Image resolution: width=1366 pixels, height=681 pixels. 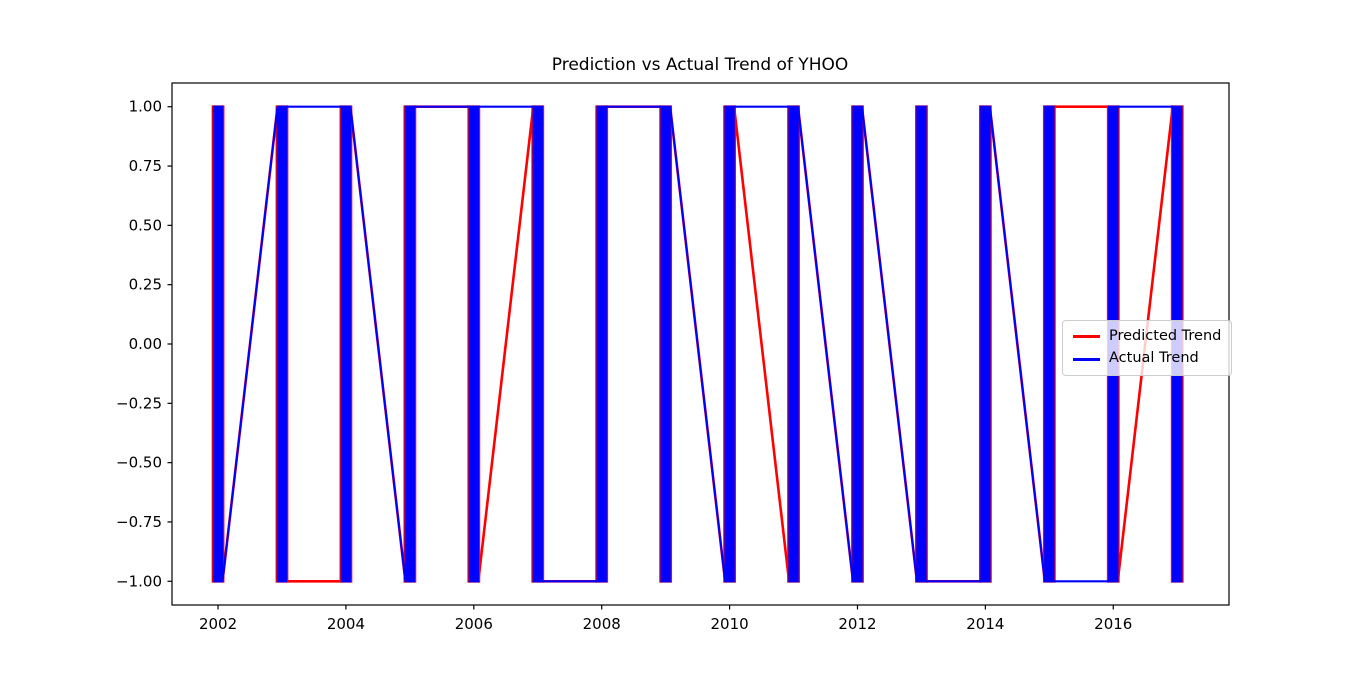 I want to click on legend-item-actual: Actual Trend, so click(x=1147, y=358).